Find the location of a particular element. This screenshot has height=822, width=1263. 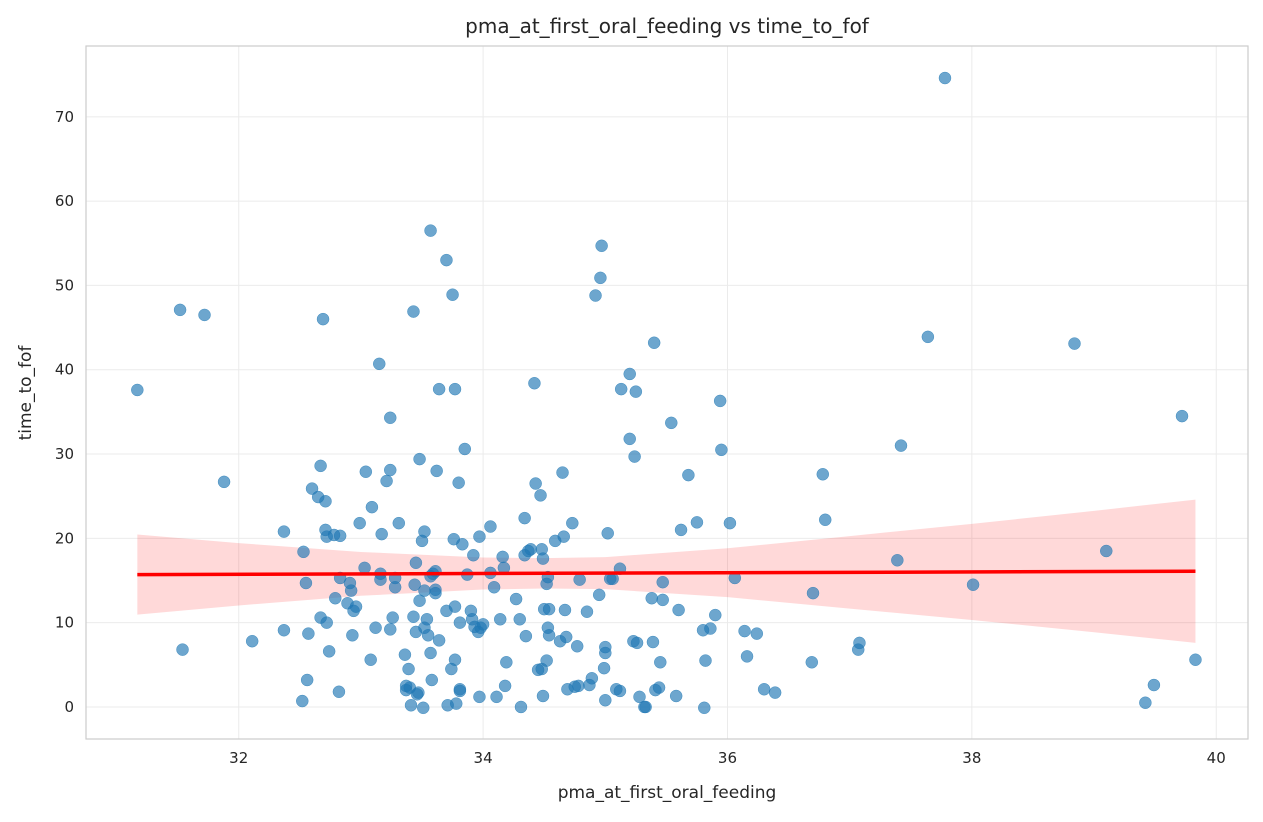

x-axis-label: pma_at_first_oral_feeding is located at coordinates (667, 793).